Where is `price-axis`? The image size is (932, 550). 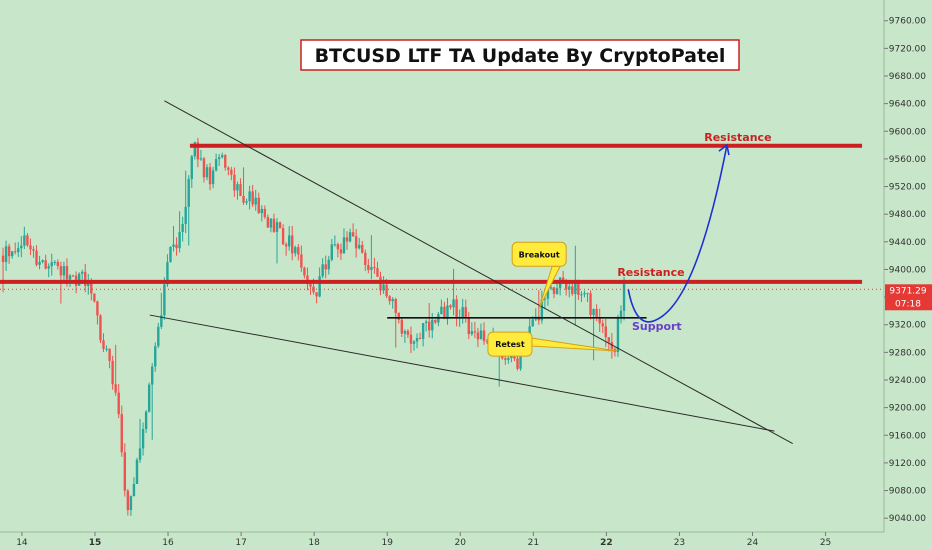 price-axis is located at coordinates (908, 275).